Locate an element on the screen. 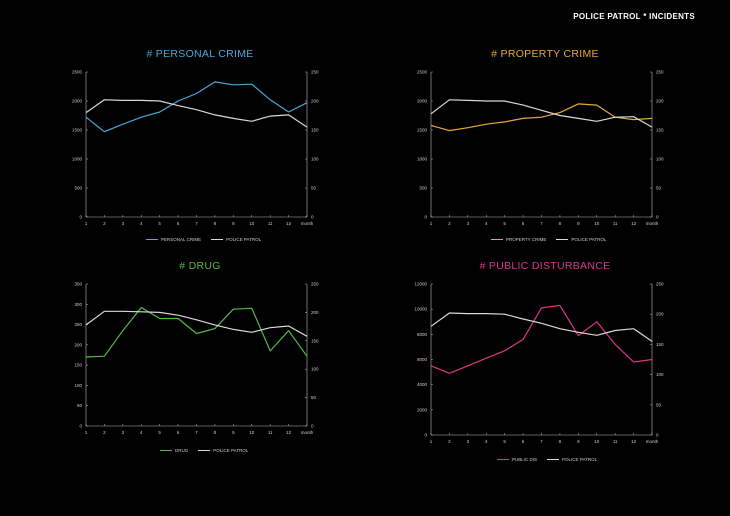  y-left-tick-label: 200 is located at coordinates (78, 344).